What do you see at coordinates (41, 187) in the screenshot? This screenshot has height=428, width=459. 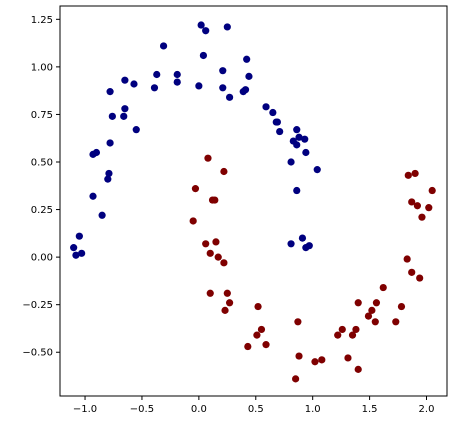 I see `y-axis-ticks: −0.50 −0.25 0.00 0.25 0.50 0.75 1.00 1.25` at bounding box center [41, 187].